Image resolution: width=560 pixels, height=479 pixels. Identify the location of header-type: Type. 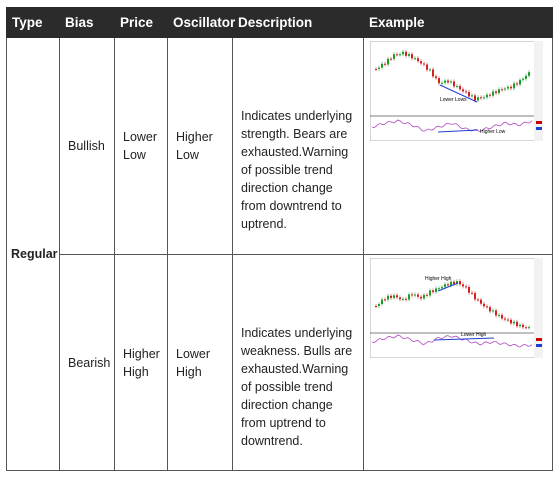
(33, 22).